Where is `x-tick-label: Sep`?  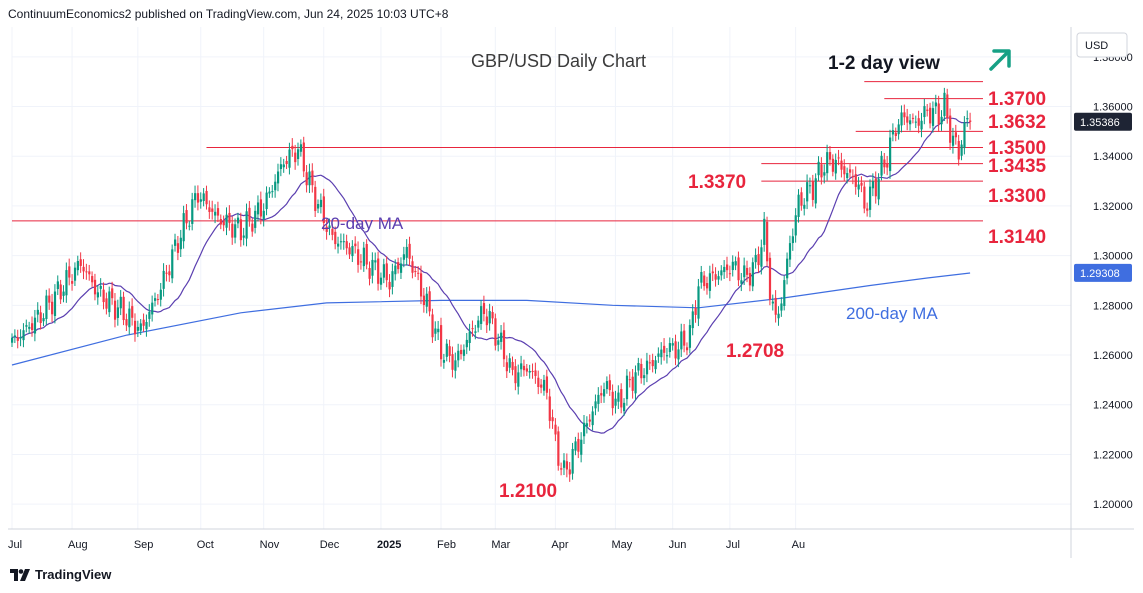
x-tick-label: Sep is located at coordinates (144, 545).